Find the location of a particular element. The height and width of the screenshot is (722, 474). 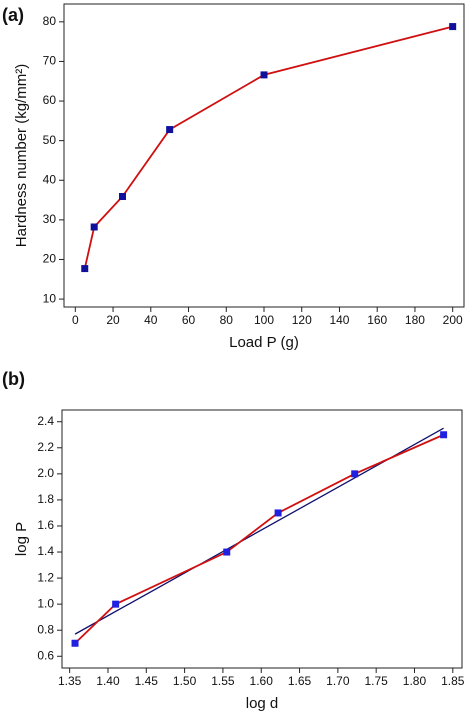

y-tick-label: 2.2 is located at coordinates (45, 447).